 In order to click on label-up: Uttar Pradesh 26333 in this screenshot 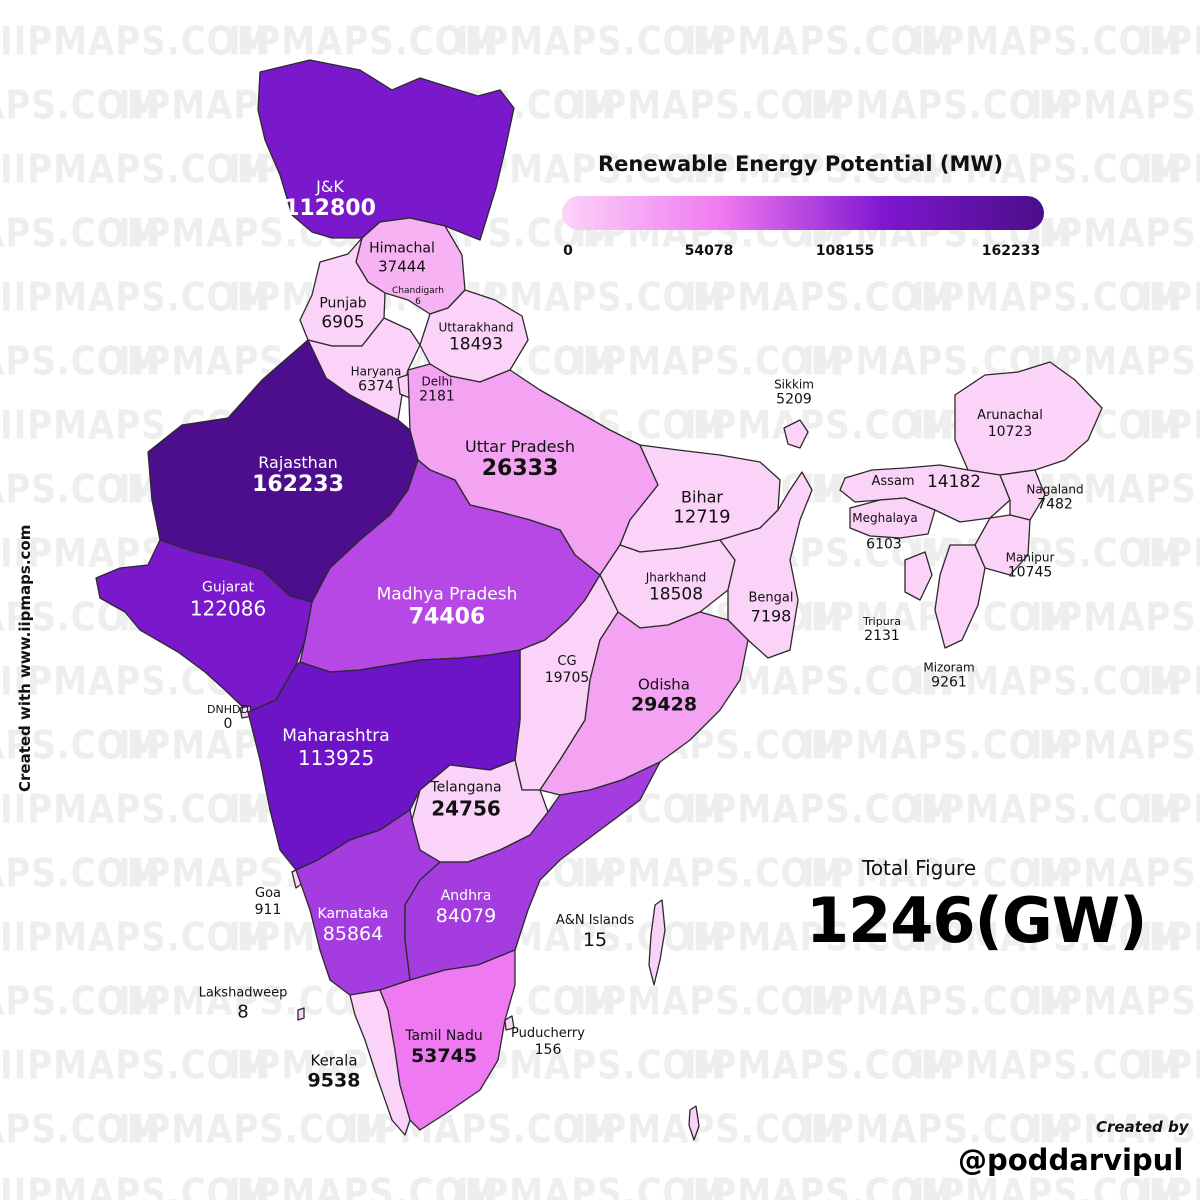, I will do `click(520, 460)`.